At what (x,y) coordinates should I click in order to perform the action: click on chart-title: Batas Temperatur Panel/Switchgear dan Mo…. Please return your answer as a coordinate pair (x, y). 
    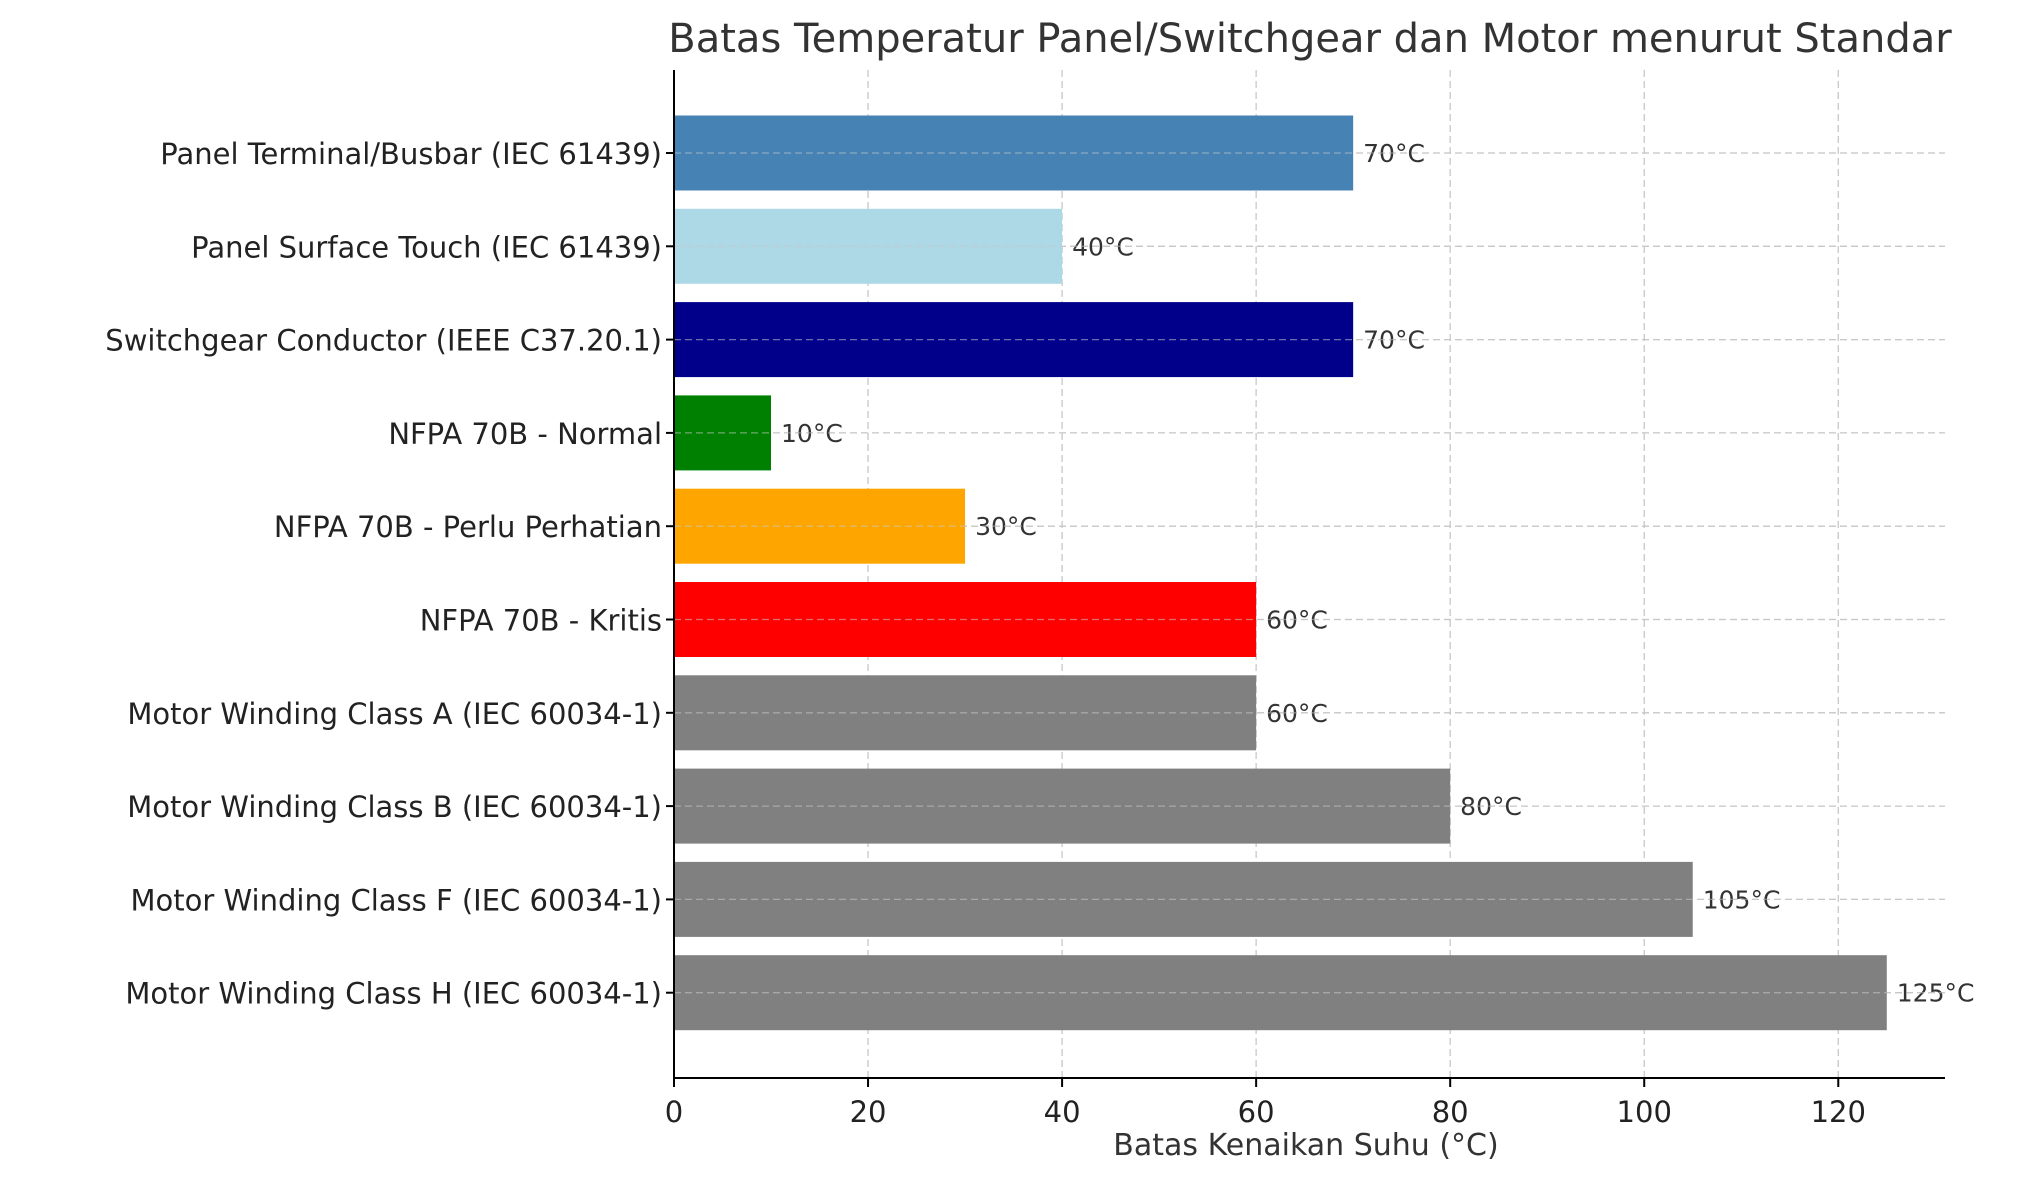
    Looking at the image, I should click on (1310, 39).